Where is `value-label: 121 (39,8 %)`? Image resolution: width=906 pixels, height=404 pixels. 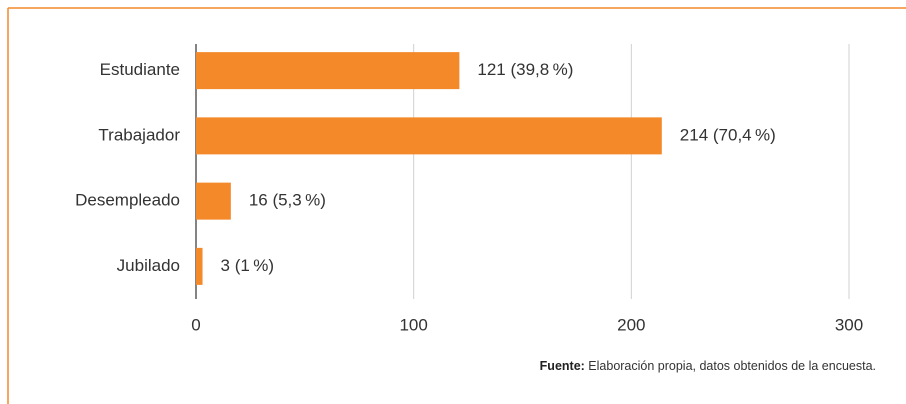
value-label: 121 (39,8 %) is located at coordinates (525, 69).